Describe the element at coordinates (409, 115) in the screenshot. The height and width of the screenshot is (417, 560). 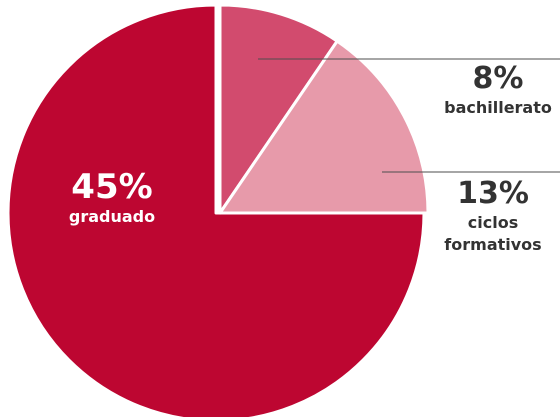
I see `leader-lines` at that location.